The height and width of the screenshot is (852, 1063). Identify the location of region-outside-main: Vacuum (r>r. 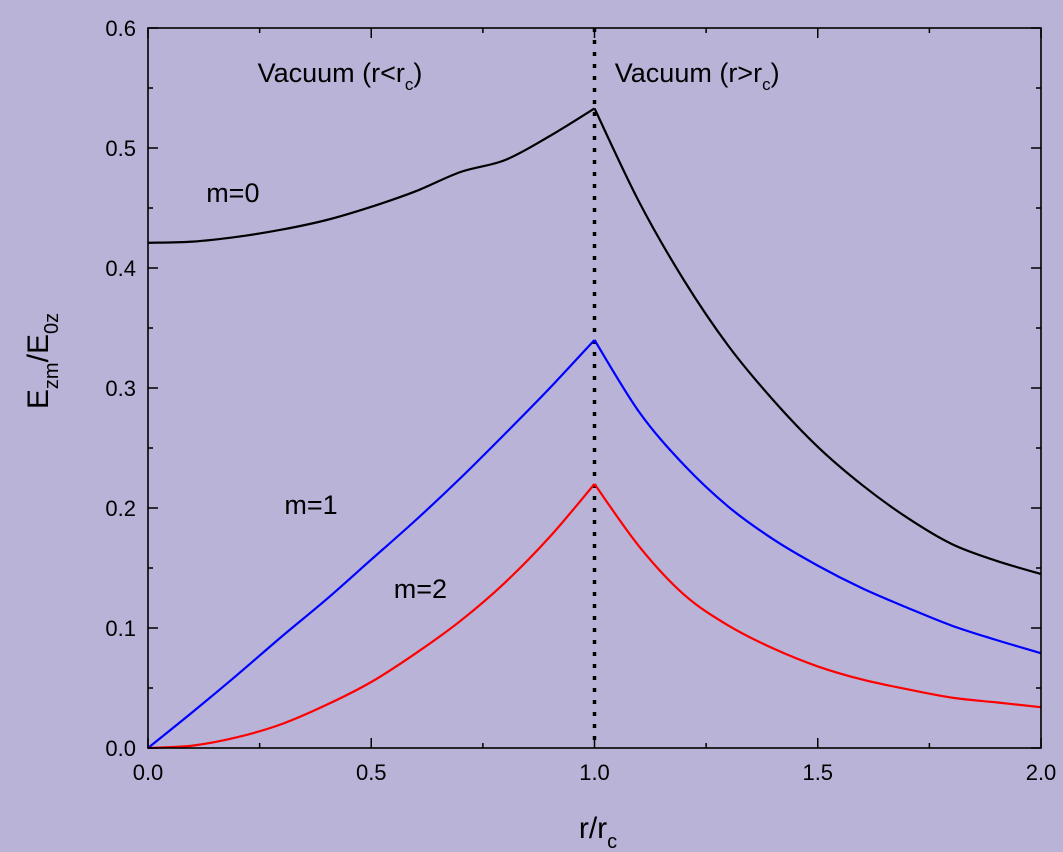
(688, 73).